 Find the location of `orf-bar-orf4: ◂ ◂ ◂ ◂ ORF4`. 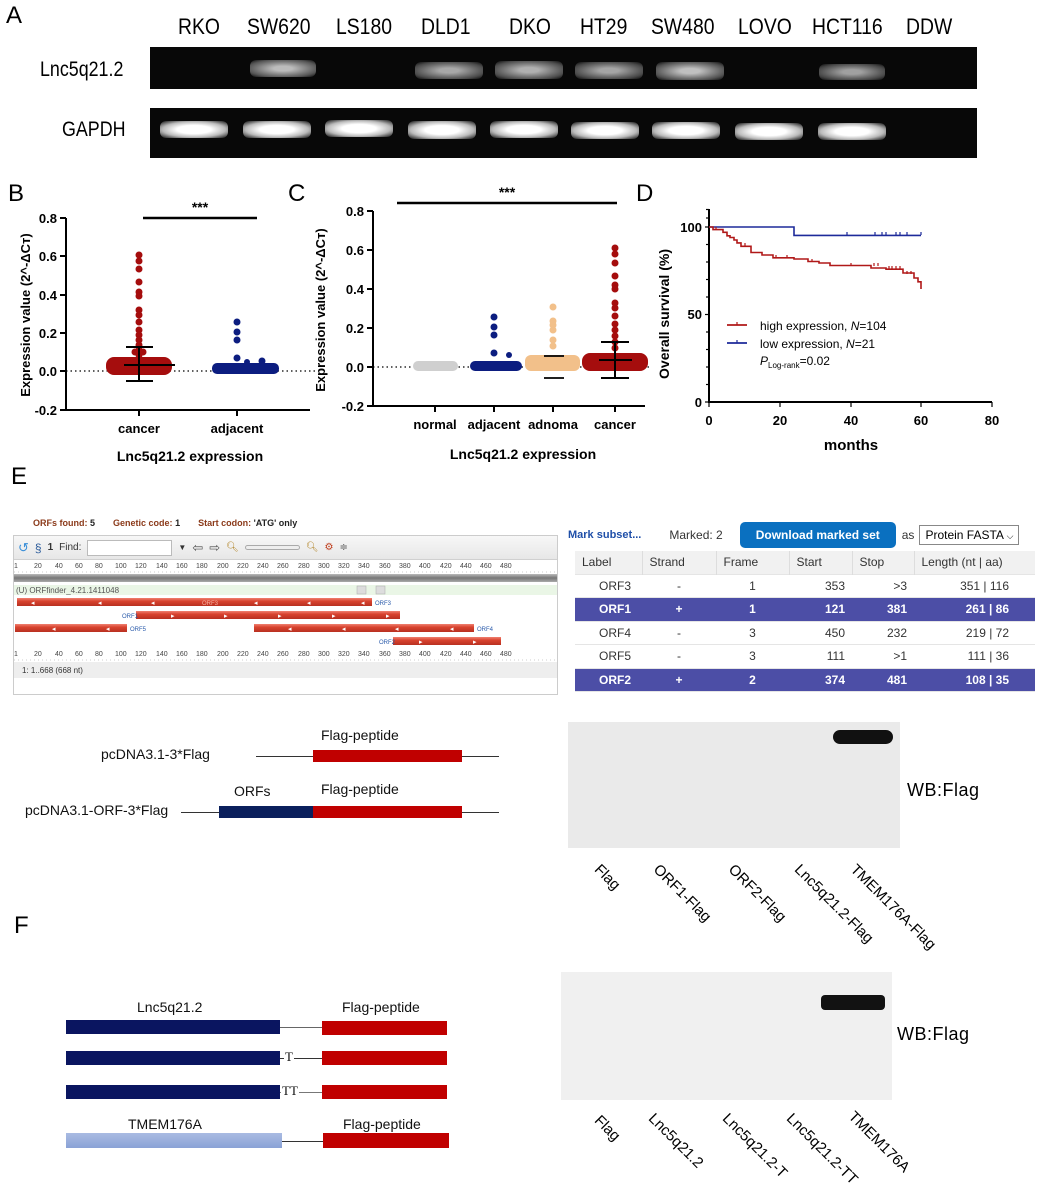

orf-bar-orf4: ◂ ◂ ◂ ◂ ORF4 is located at coordinates (374, 628).